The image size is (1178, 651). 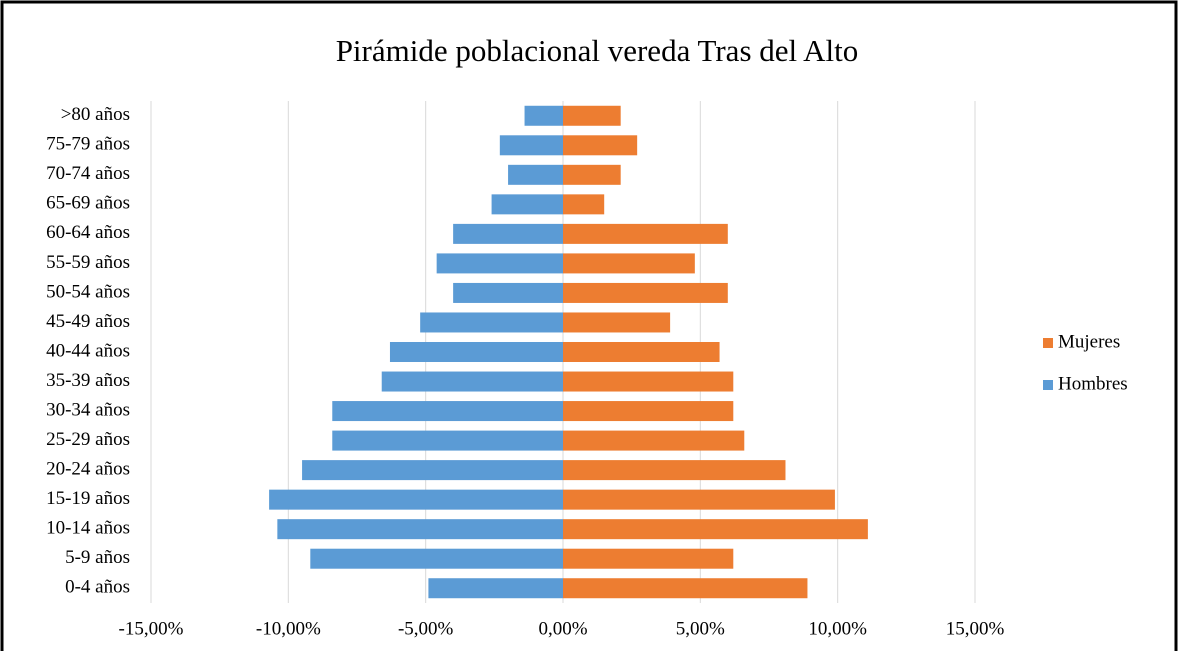 What do you see at coordinates (562, 628) in the screenshot?
I see `x-tick-label: 0,00%` at bounding box center [562, 628].